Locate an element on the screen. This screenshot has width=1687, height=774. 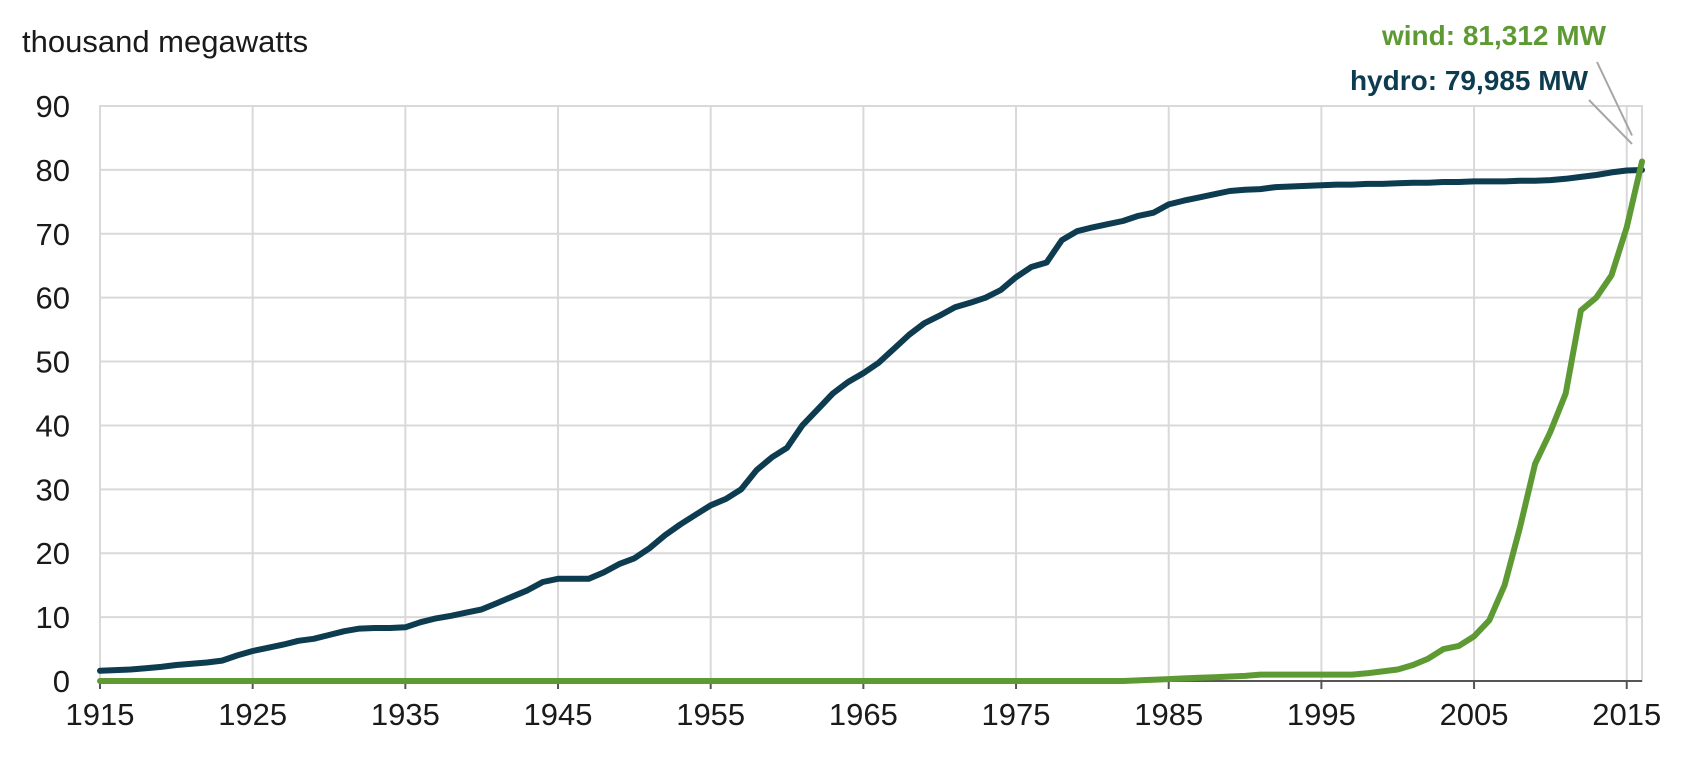
y-axis-unit-label: thousand megawatts is located at coordinates (165, 41).